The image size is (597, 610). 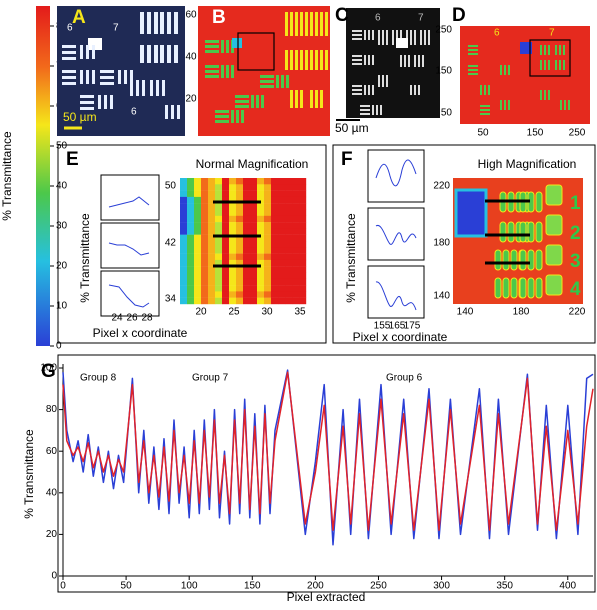 What do you see at coordinates (464, 244) in the screenshot?
I see `panel-box` at bounding box center [464, 244].